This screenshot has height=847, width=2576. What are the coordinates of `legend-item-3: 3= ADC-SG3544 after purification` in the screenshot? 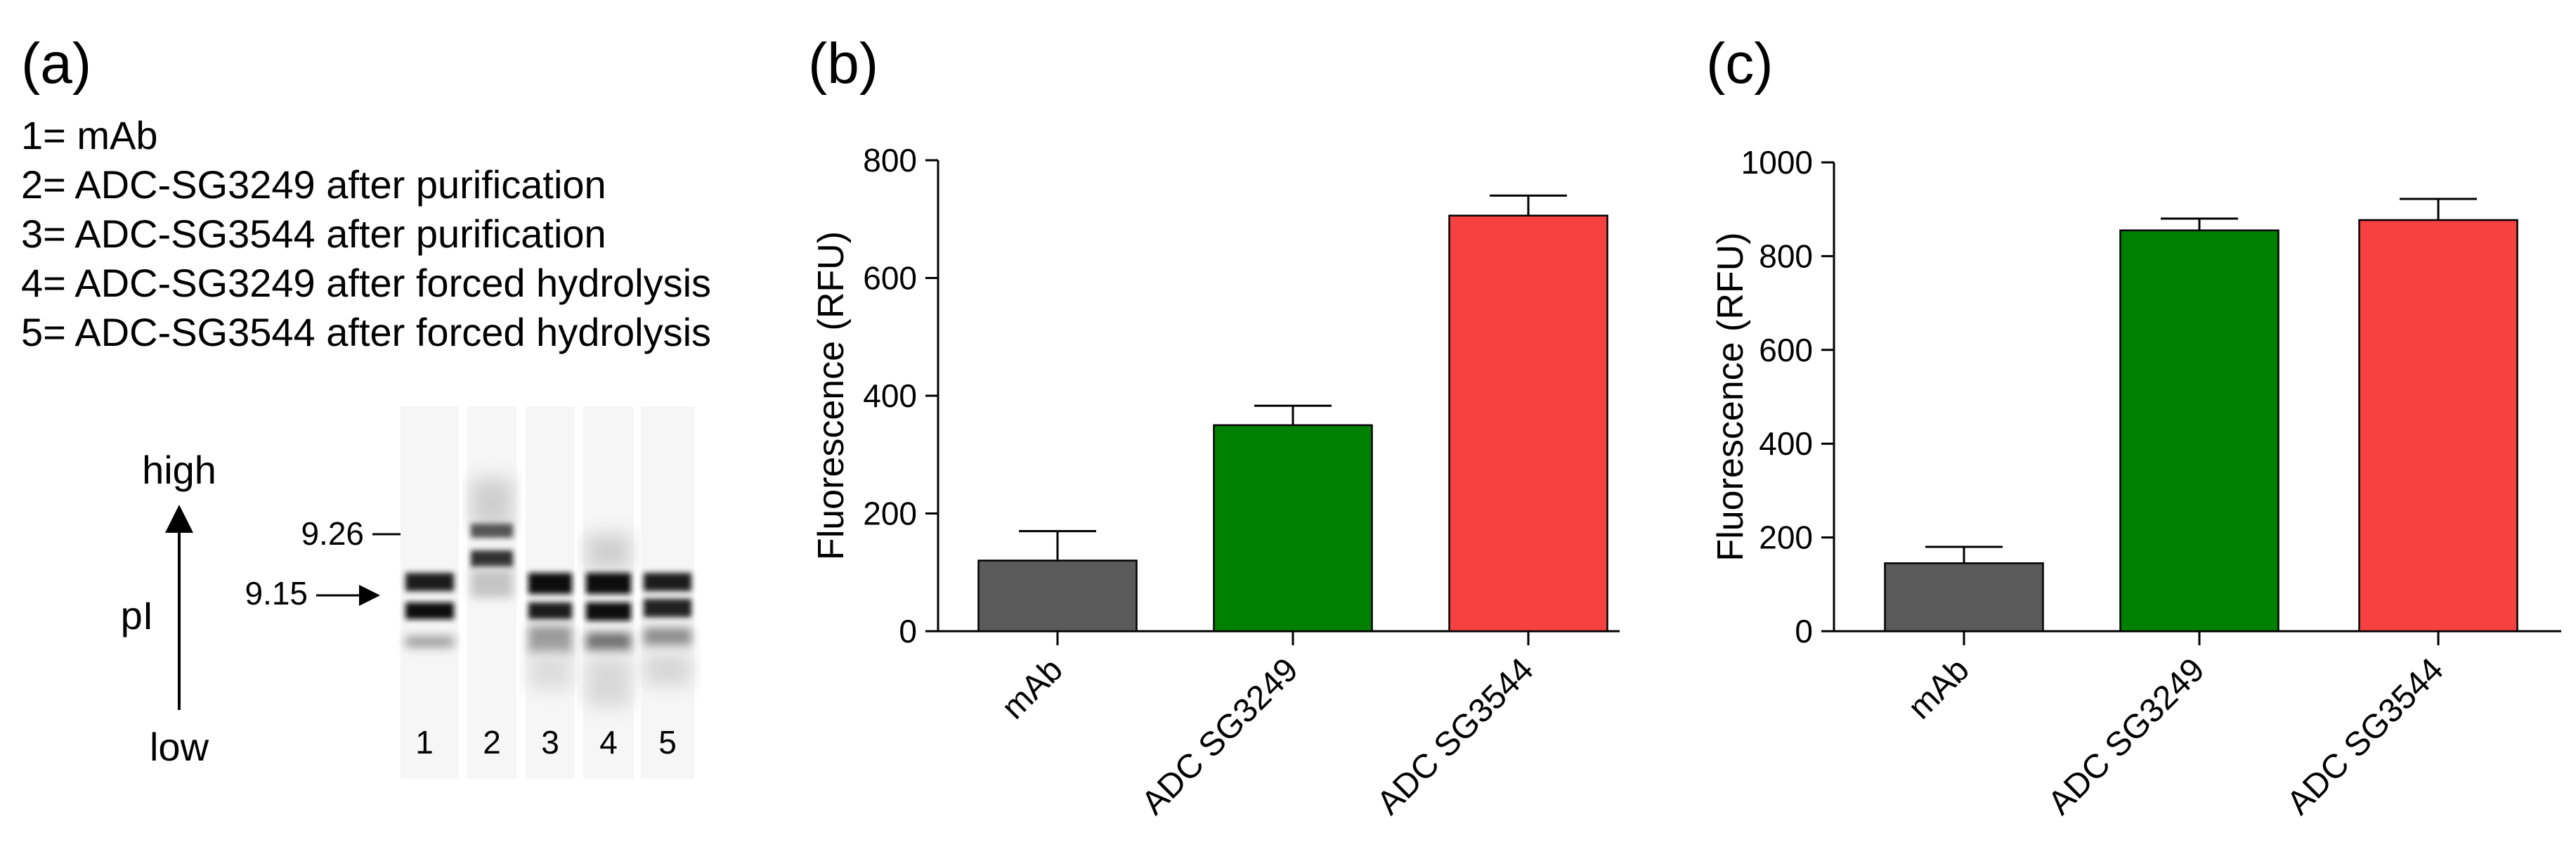 It's located at (313, 234).